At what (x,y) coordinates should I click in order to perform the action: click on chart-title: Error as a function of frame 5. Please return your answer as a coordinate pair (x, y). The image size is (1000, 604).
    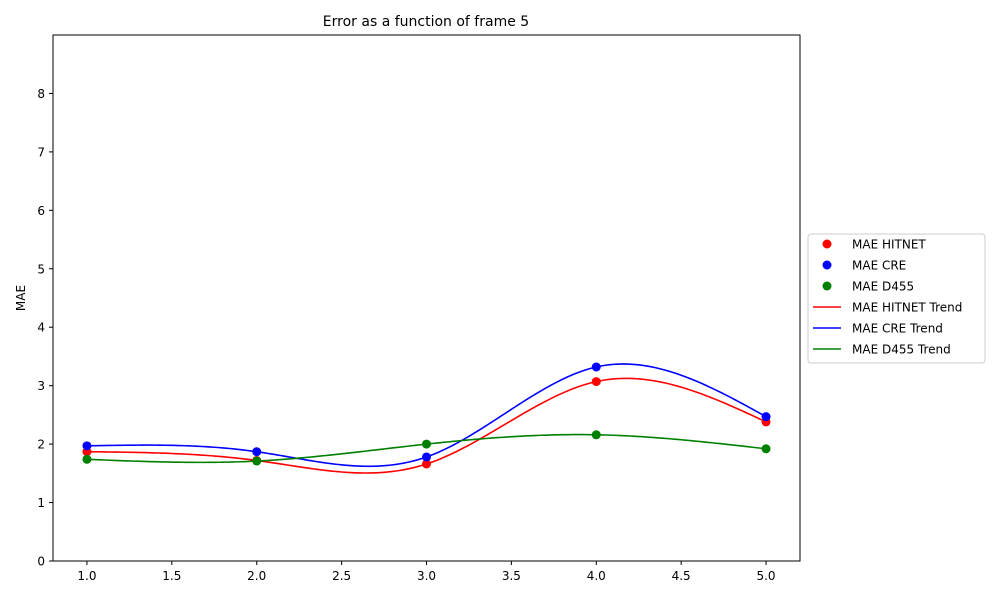
    Looking at the image, I should click on (426, 22).